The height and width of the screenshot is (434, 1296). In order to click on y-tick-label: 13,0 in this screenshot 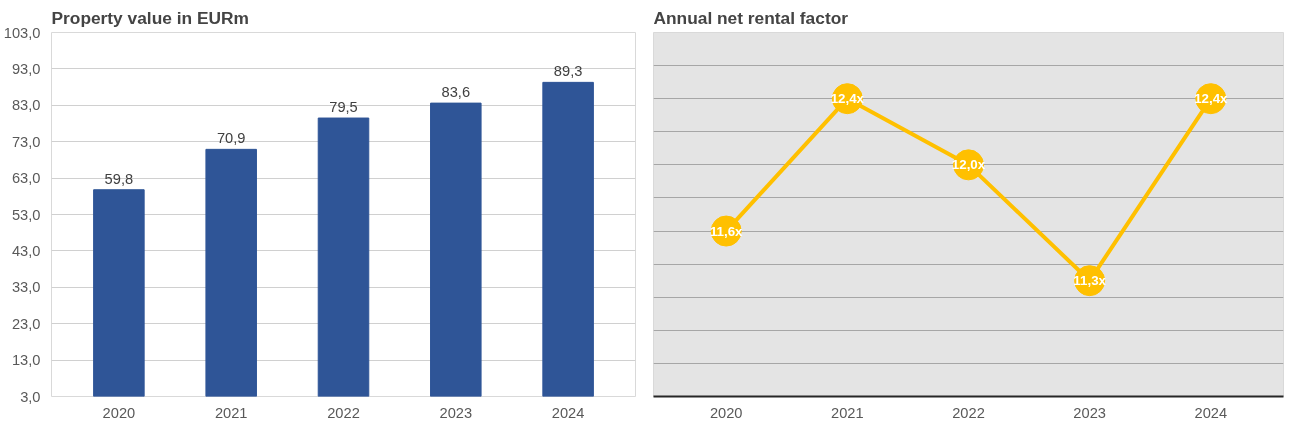, I will do `click(26, 360)`.